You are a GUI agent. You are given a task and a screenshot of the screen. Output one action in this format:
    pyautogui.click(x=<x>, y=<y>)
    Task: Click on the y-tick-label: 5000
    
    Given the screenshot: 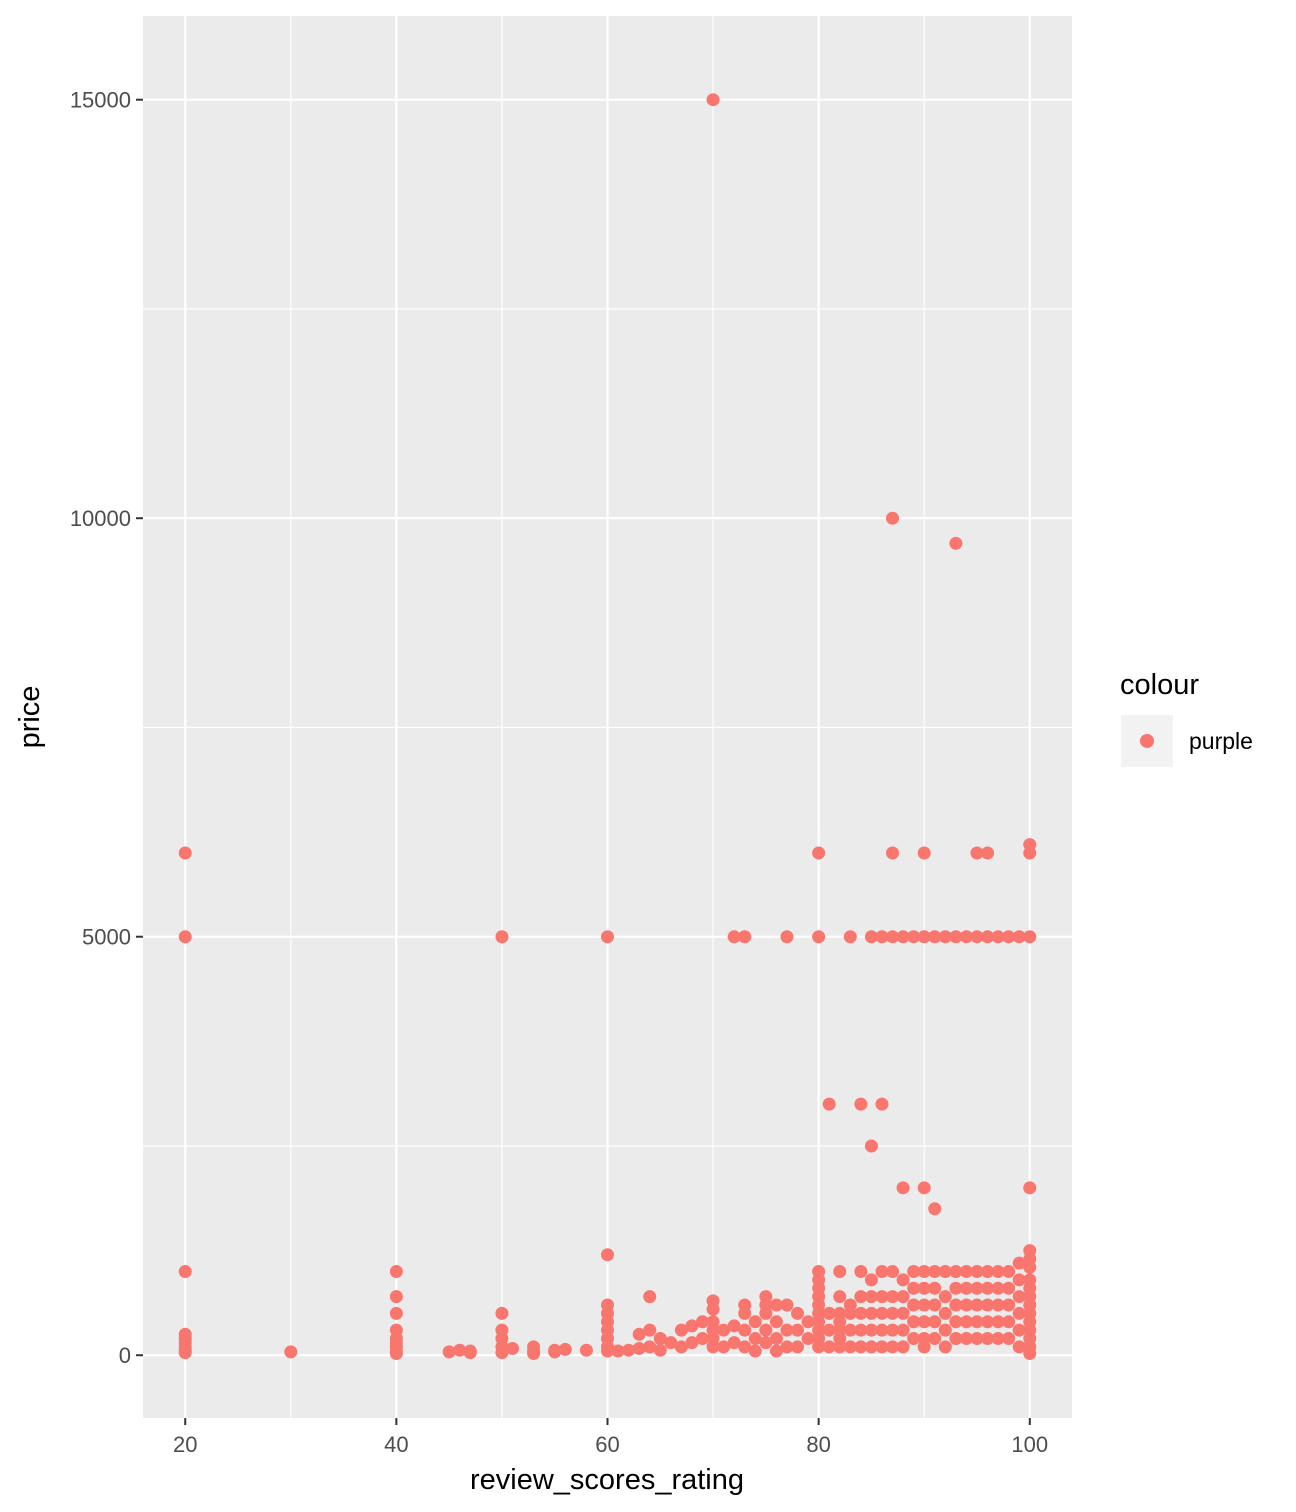 What is the action you would take?
    pyautogui.click(x=106, y=937)
    